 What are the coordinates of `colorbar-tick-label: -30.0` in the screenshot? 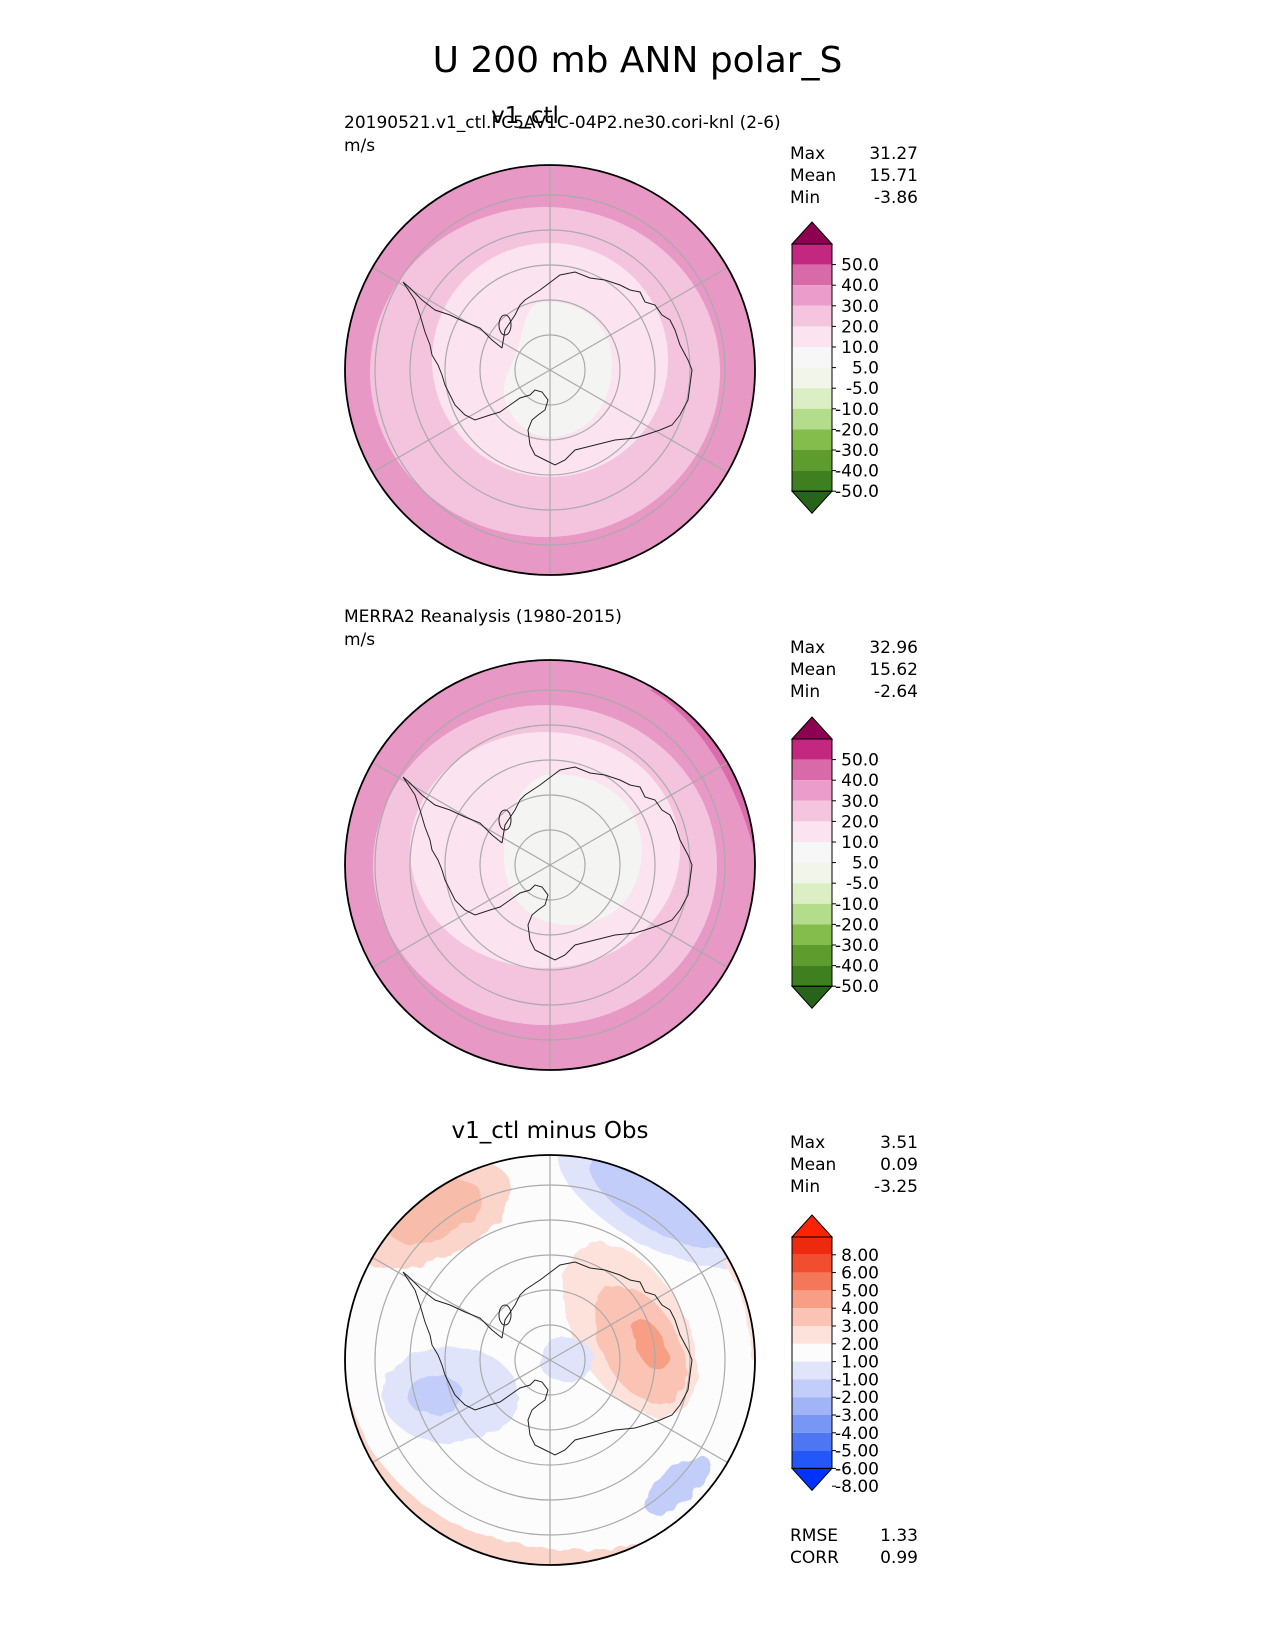 It's located at (857, 451).